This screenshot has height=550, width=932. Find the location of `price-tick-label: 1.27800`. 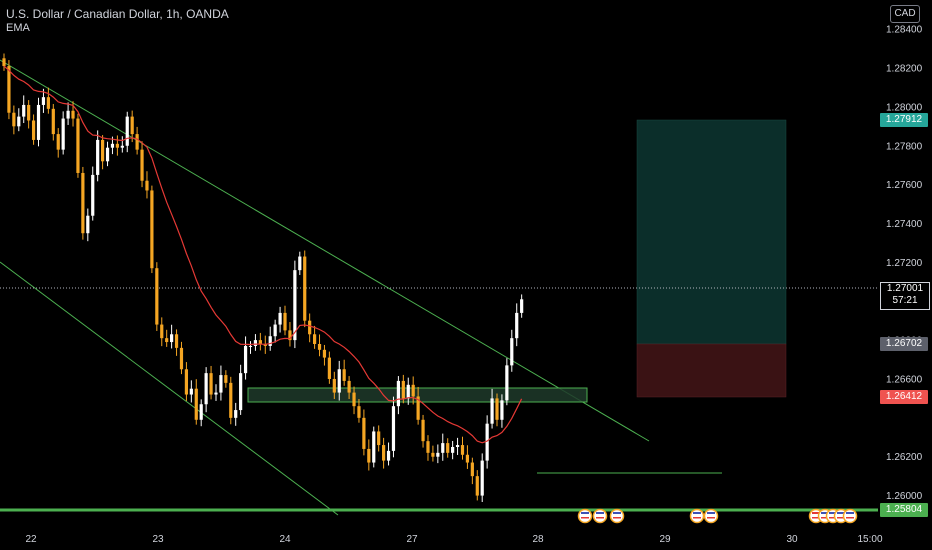

price-tick-label: 1.27800 is located at coordinates (904, 146).